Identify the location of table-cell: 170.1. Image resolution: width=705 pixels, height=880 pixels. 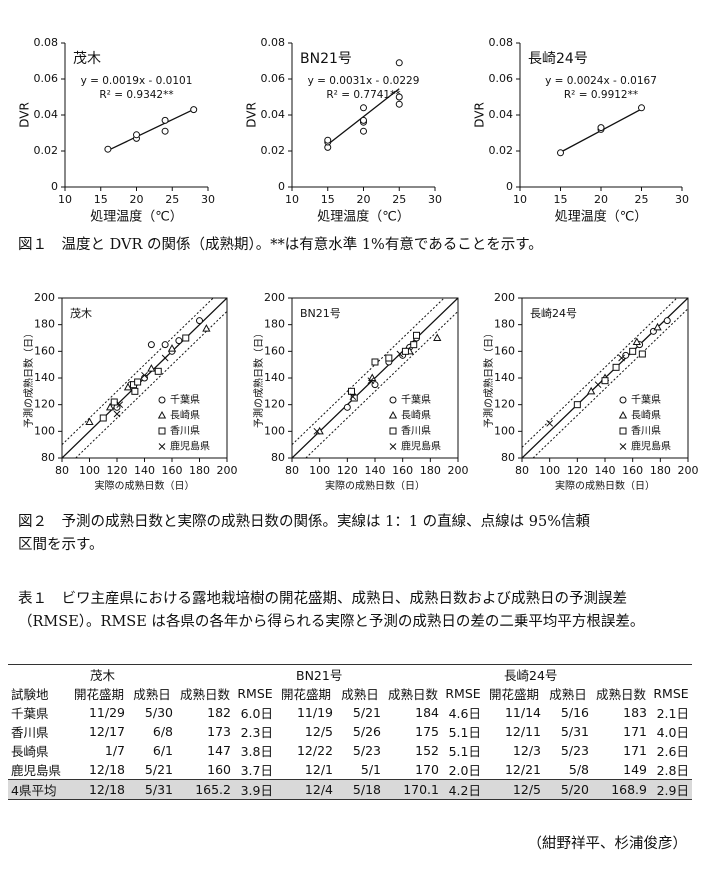
(413, 789).